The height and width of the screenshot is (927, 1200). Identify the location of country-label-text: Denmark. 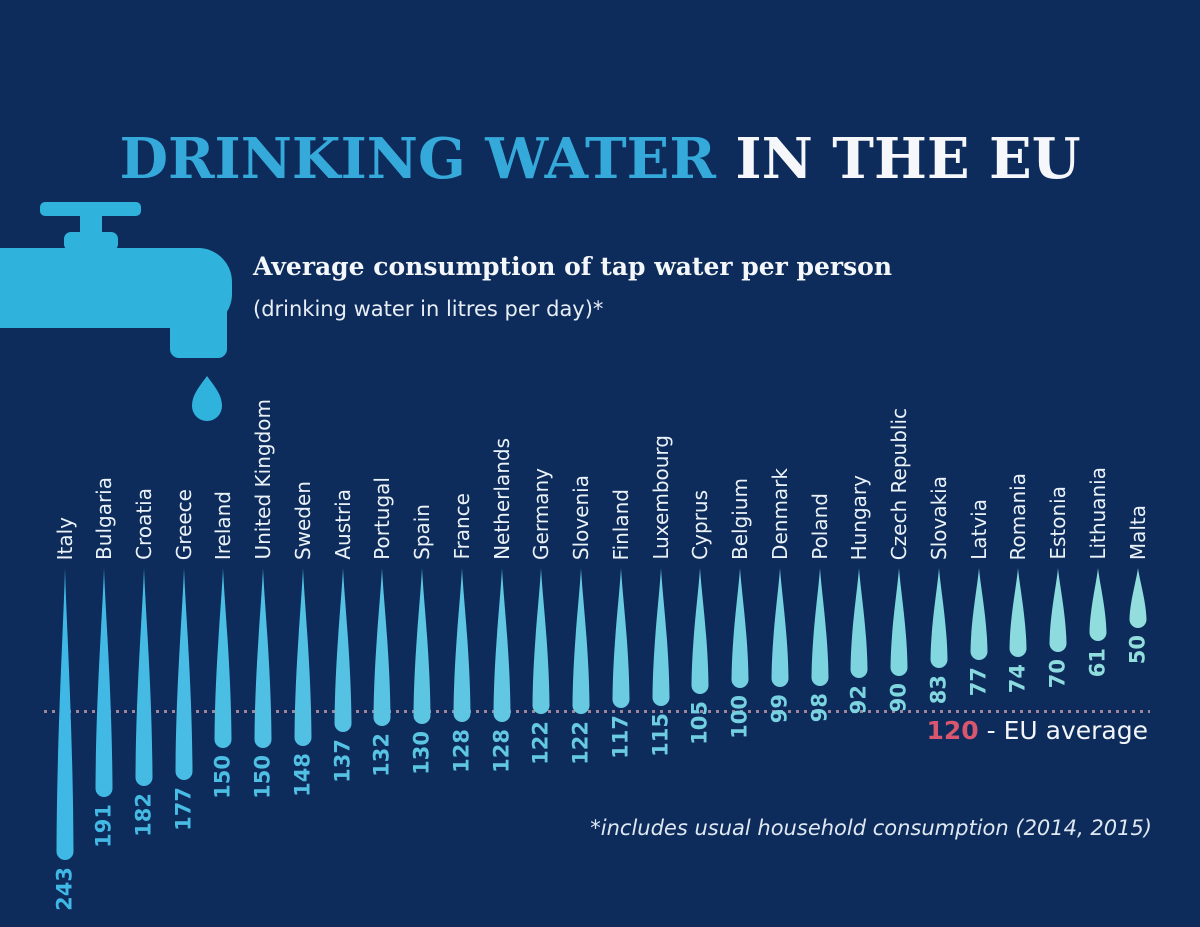
(779, 514).